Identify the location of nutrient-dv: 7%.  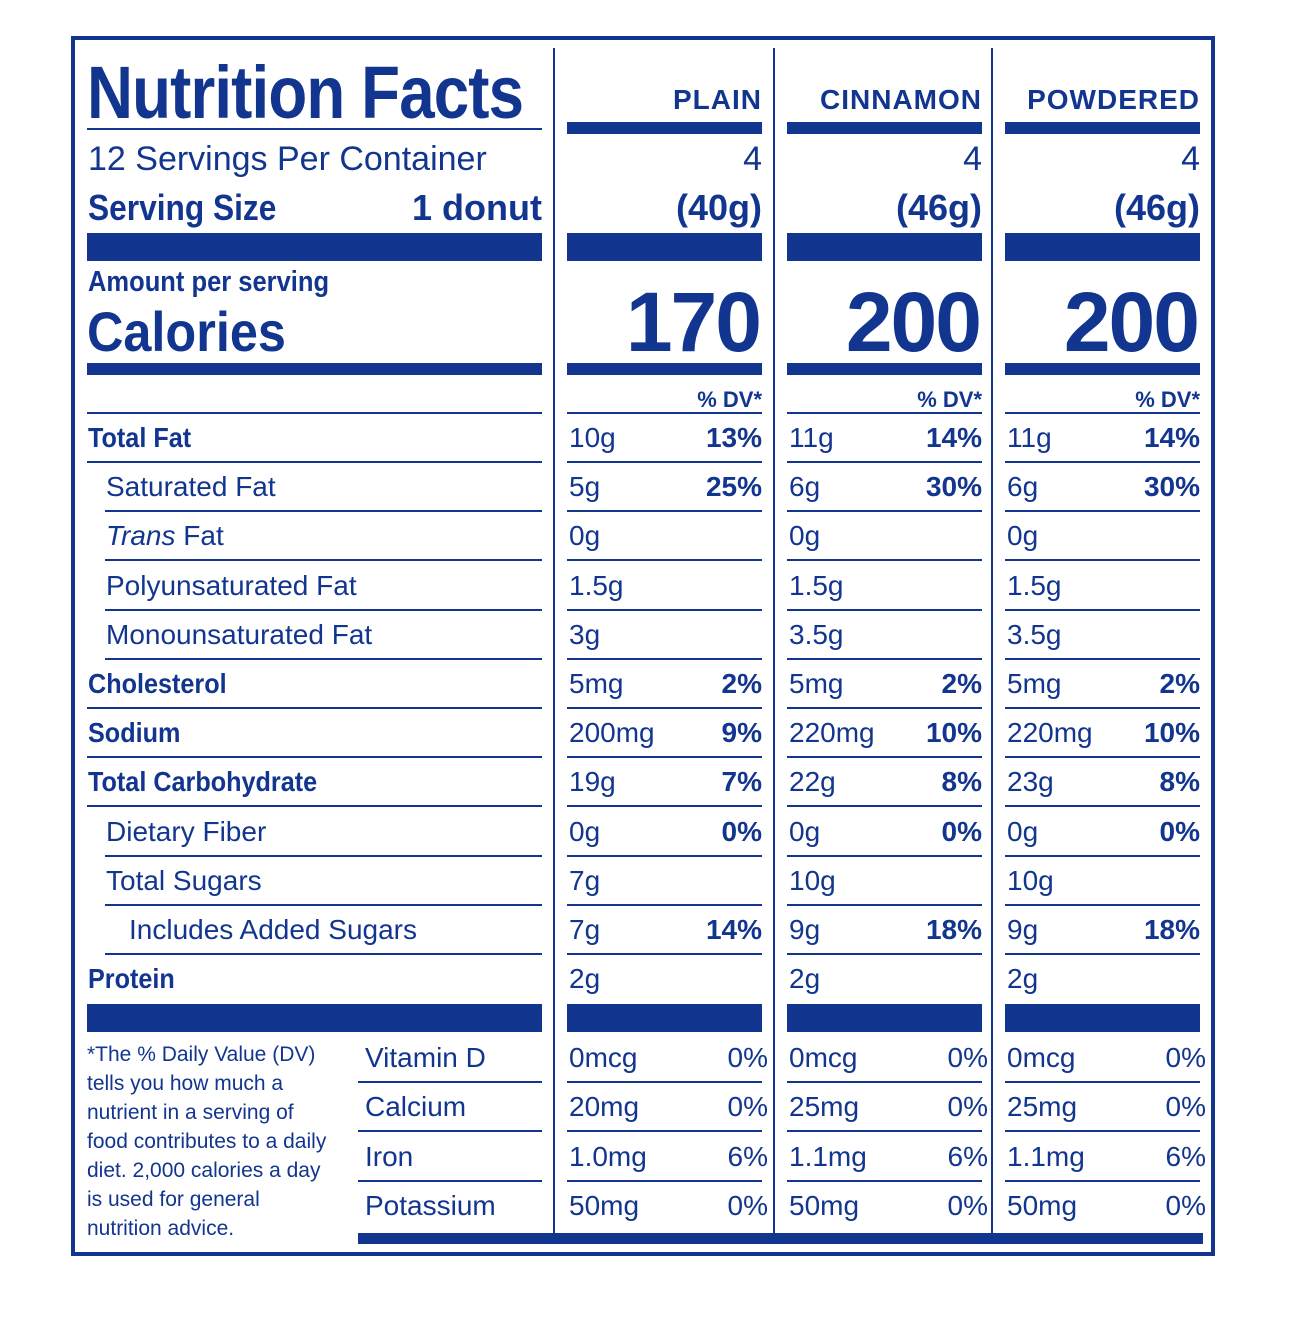
(741, 782).